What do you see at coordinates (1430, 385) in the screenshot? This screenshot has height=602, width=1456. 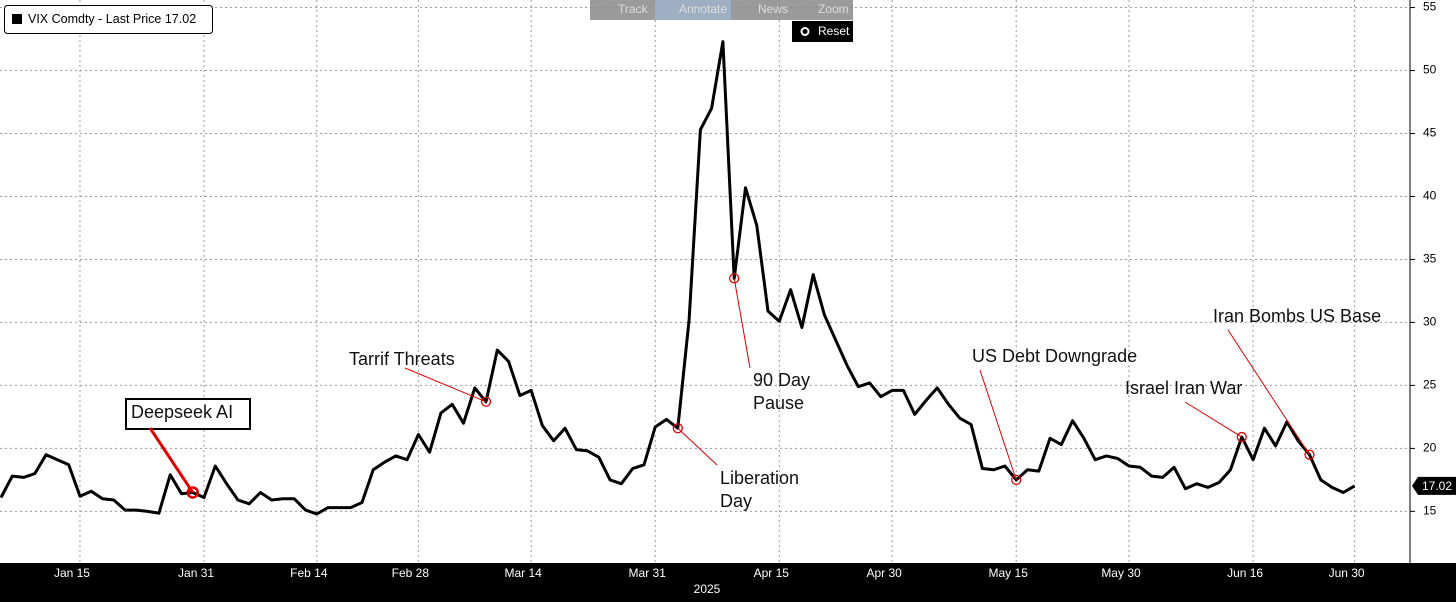 I see `y-tick-label: 25` at bounding box center [1430, 385].